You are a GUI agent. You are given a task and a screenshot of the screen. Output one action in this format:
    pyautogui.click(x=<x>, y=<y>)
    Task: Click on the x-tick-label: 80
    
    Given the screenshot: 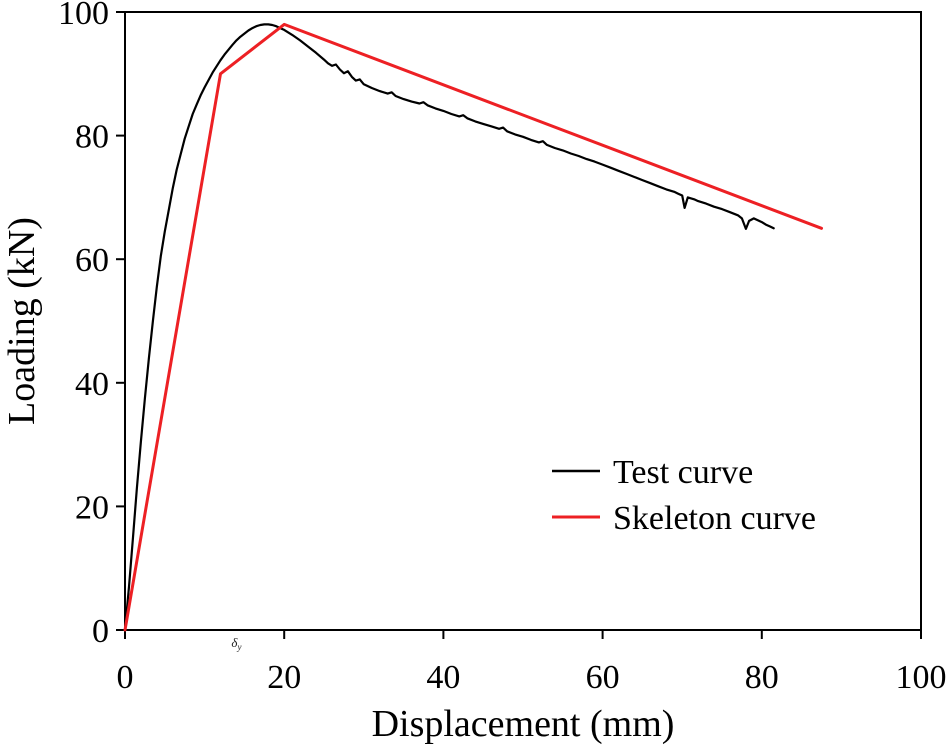 What is the action you would take?
    pyautogui.click(x=762, y=677)
    